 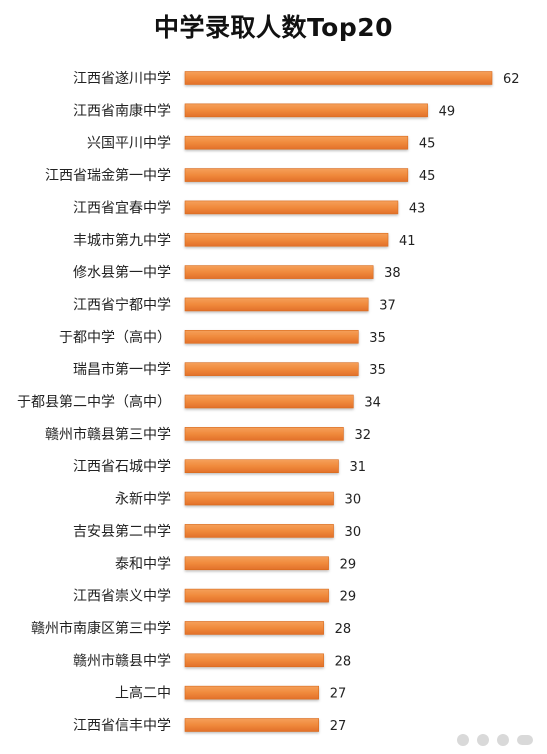 What do you see at coordinates (525, 740) in the screenshot?
I see `watermark-dash-icon` at bounding box center [525, 740].